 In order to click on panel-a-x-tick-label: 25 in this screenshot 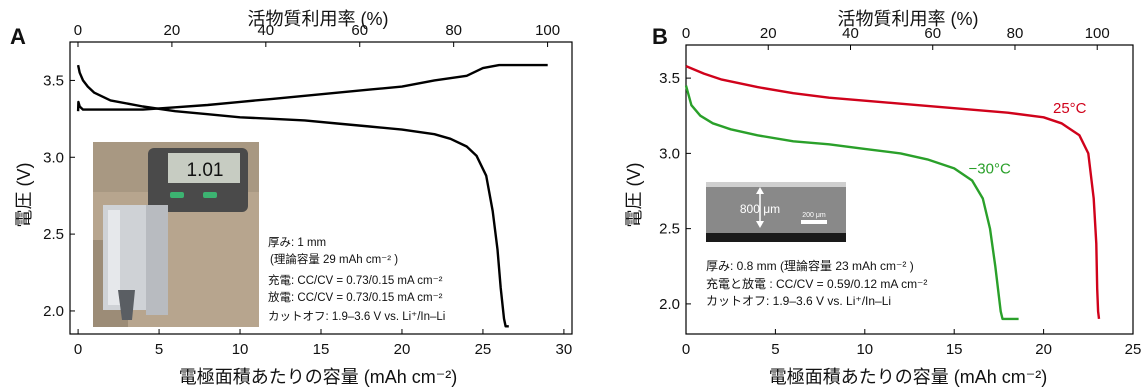, I will do `click(483, 349)`.